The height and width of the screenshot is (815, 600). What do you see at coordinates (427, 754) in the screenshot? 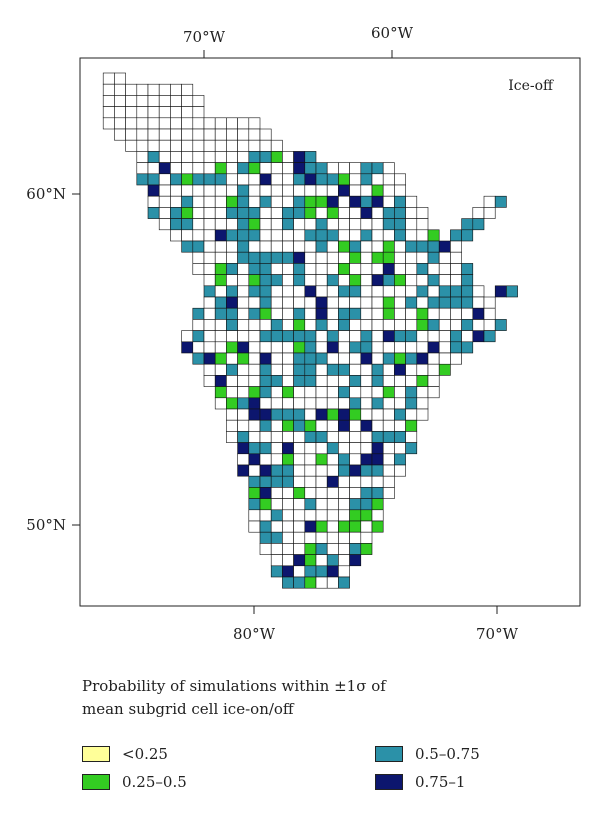
I see `legend-item-05-075: 0.5–0.75` at bounding box center [427, 754].